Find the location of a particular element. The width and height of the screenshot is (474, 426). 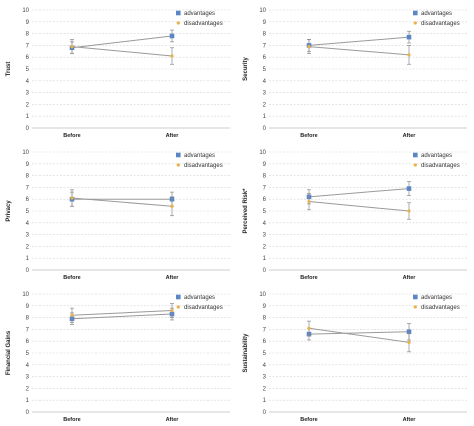

y-axis-label: Trust is located at coordinates (9, 69).